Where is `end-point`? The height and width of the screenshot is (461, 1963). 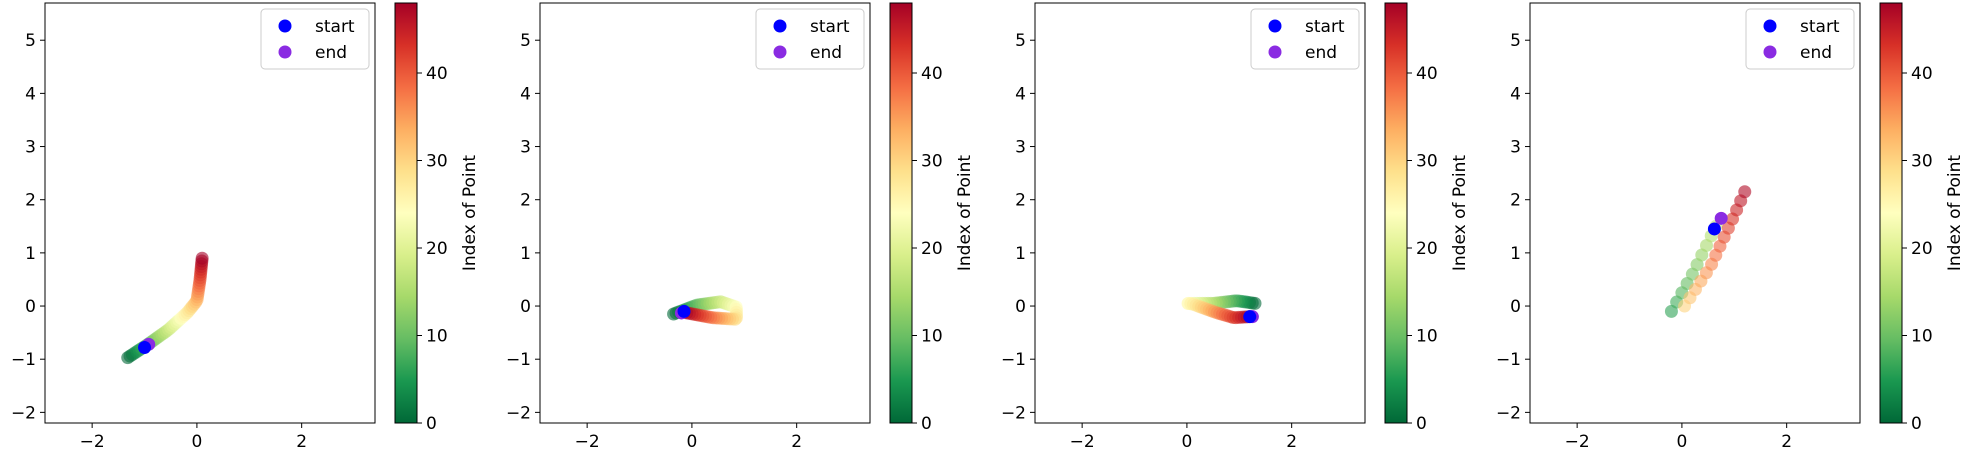
end-point is located at coordinates (1721, 218).